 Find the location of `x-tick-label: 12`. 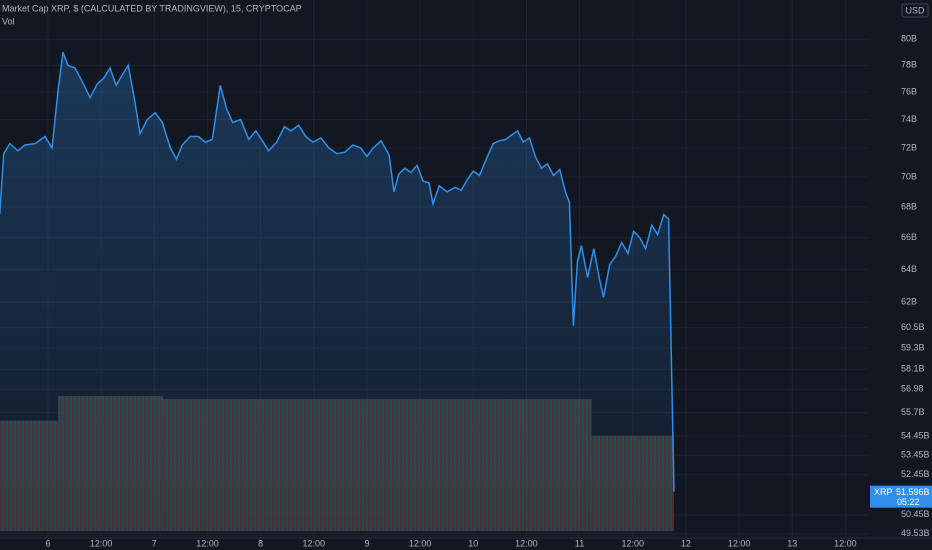

x-tick-label: 12 is located at coordinates (686, 543).